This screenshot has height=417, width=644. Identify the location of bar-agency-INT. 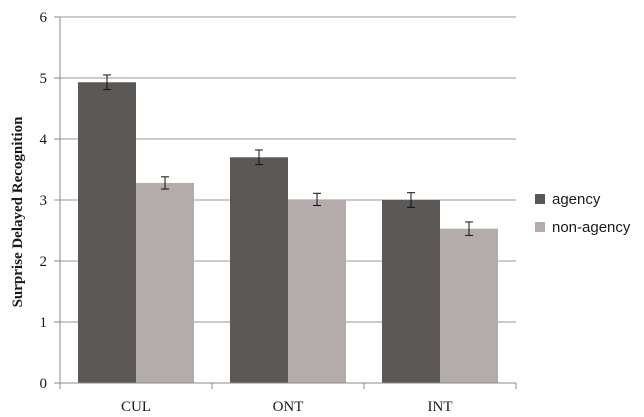
(411, 291).